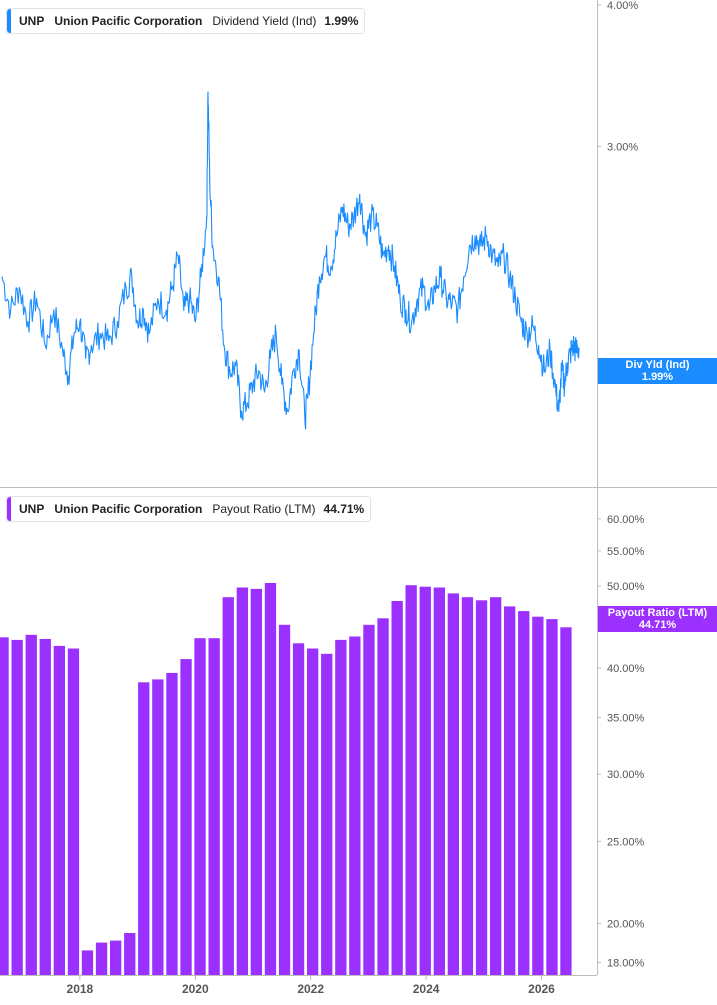 The image size is (717, 1005). What do you see at coordinates (80, 989) in the screenshot?
I see `x-tick-label: 2018` at bounding box center [80, 989].